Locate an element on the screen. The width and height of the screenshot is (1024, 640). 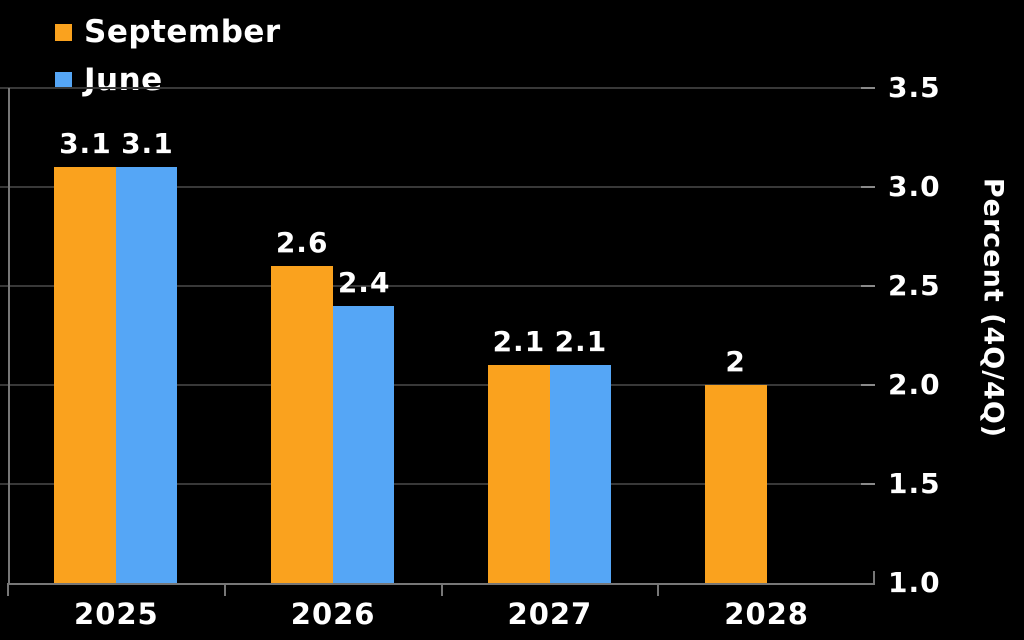
legend: September June is located at coordinates (168, 64).